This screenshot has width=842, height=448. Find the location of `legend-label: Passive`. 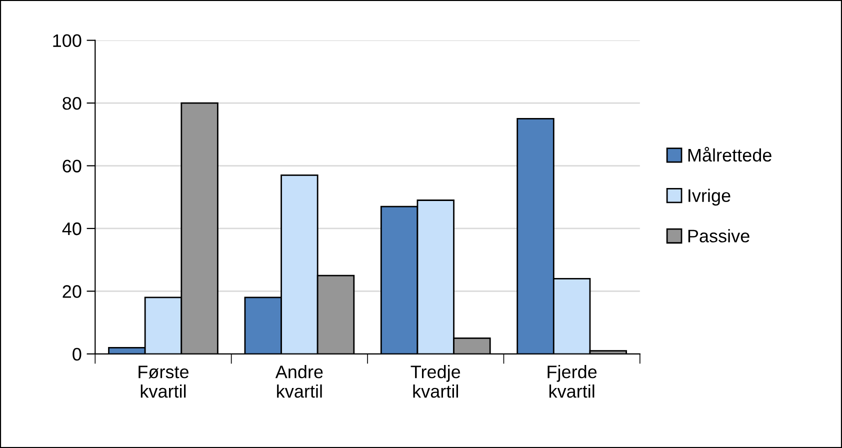

legend-label: Passive is located at coordinates (719, 235).